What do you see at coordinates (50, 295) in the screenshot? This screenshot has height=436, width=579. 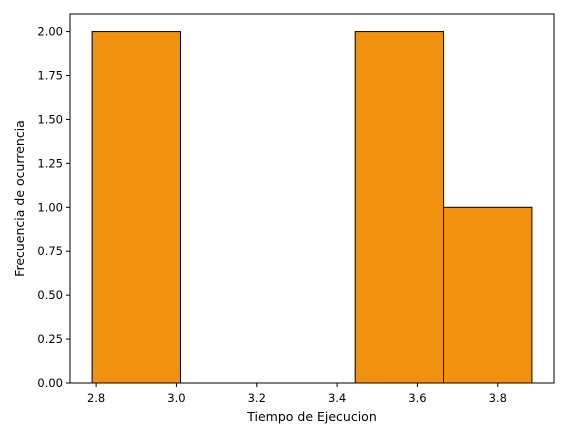 I see `y-tick-label: 0.50` at bounding box center [50, 295].